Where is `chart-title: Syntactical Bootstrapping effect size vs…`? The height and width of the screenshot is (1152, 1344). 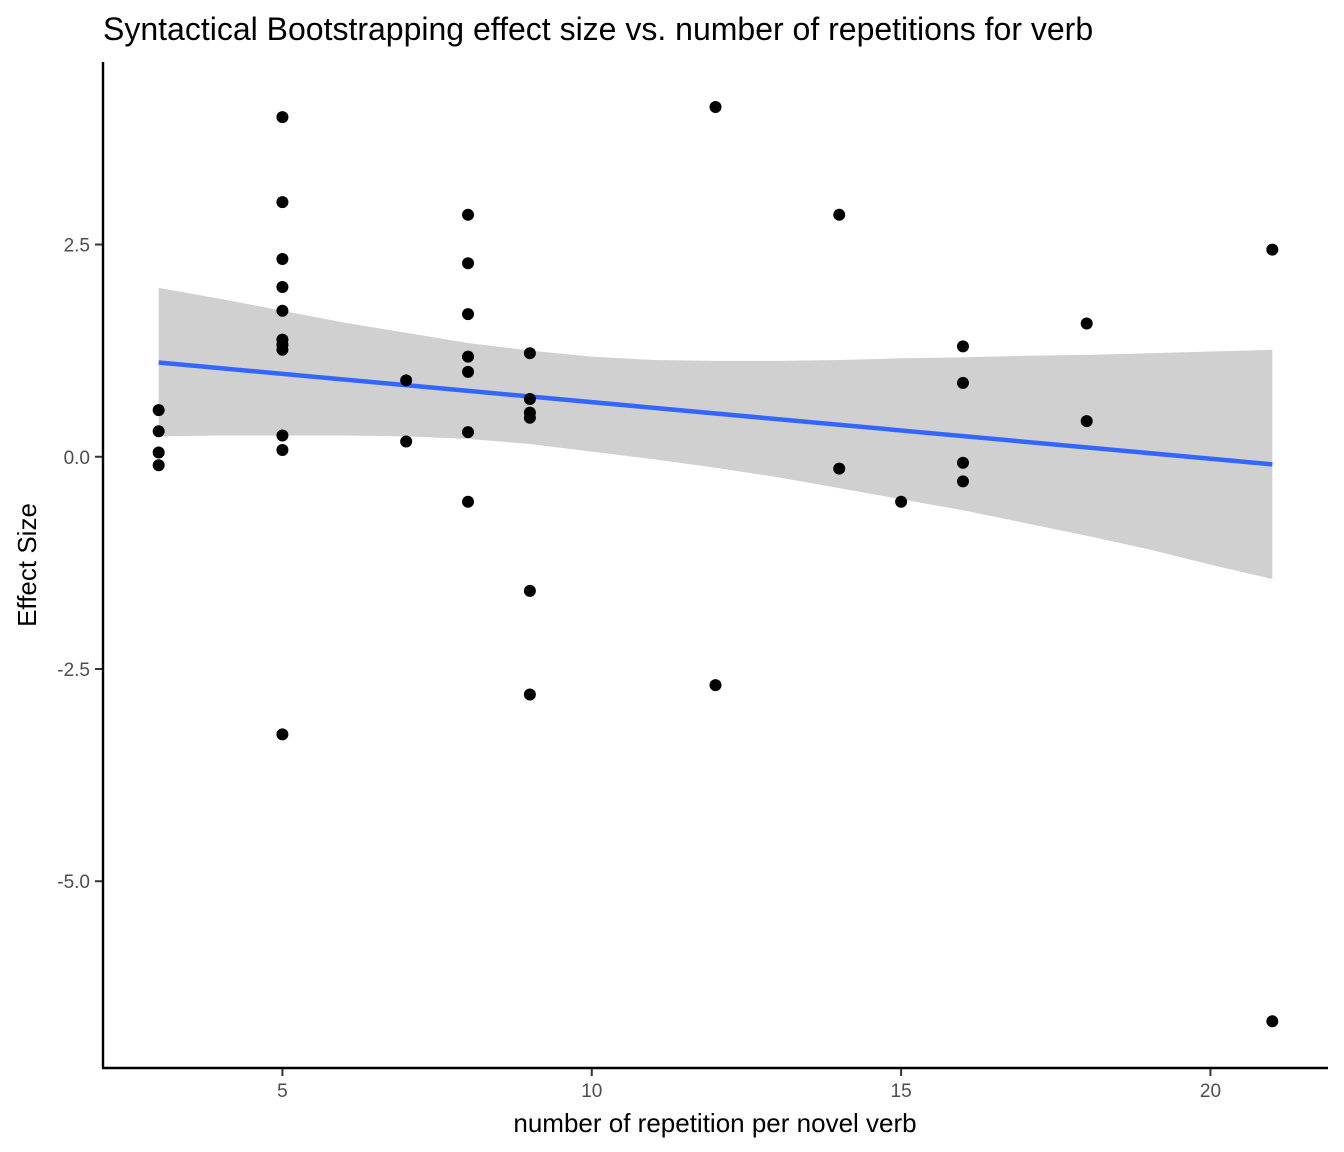 chart-title: Syntactical Bootstrapping effect size vs… is located at coordinates (598, 29).